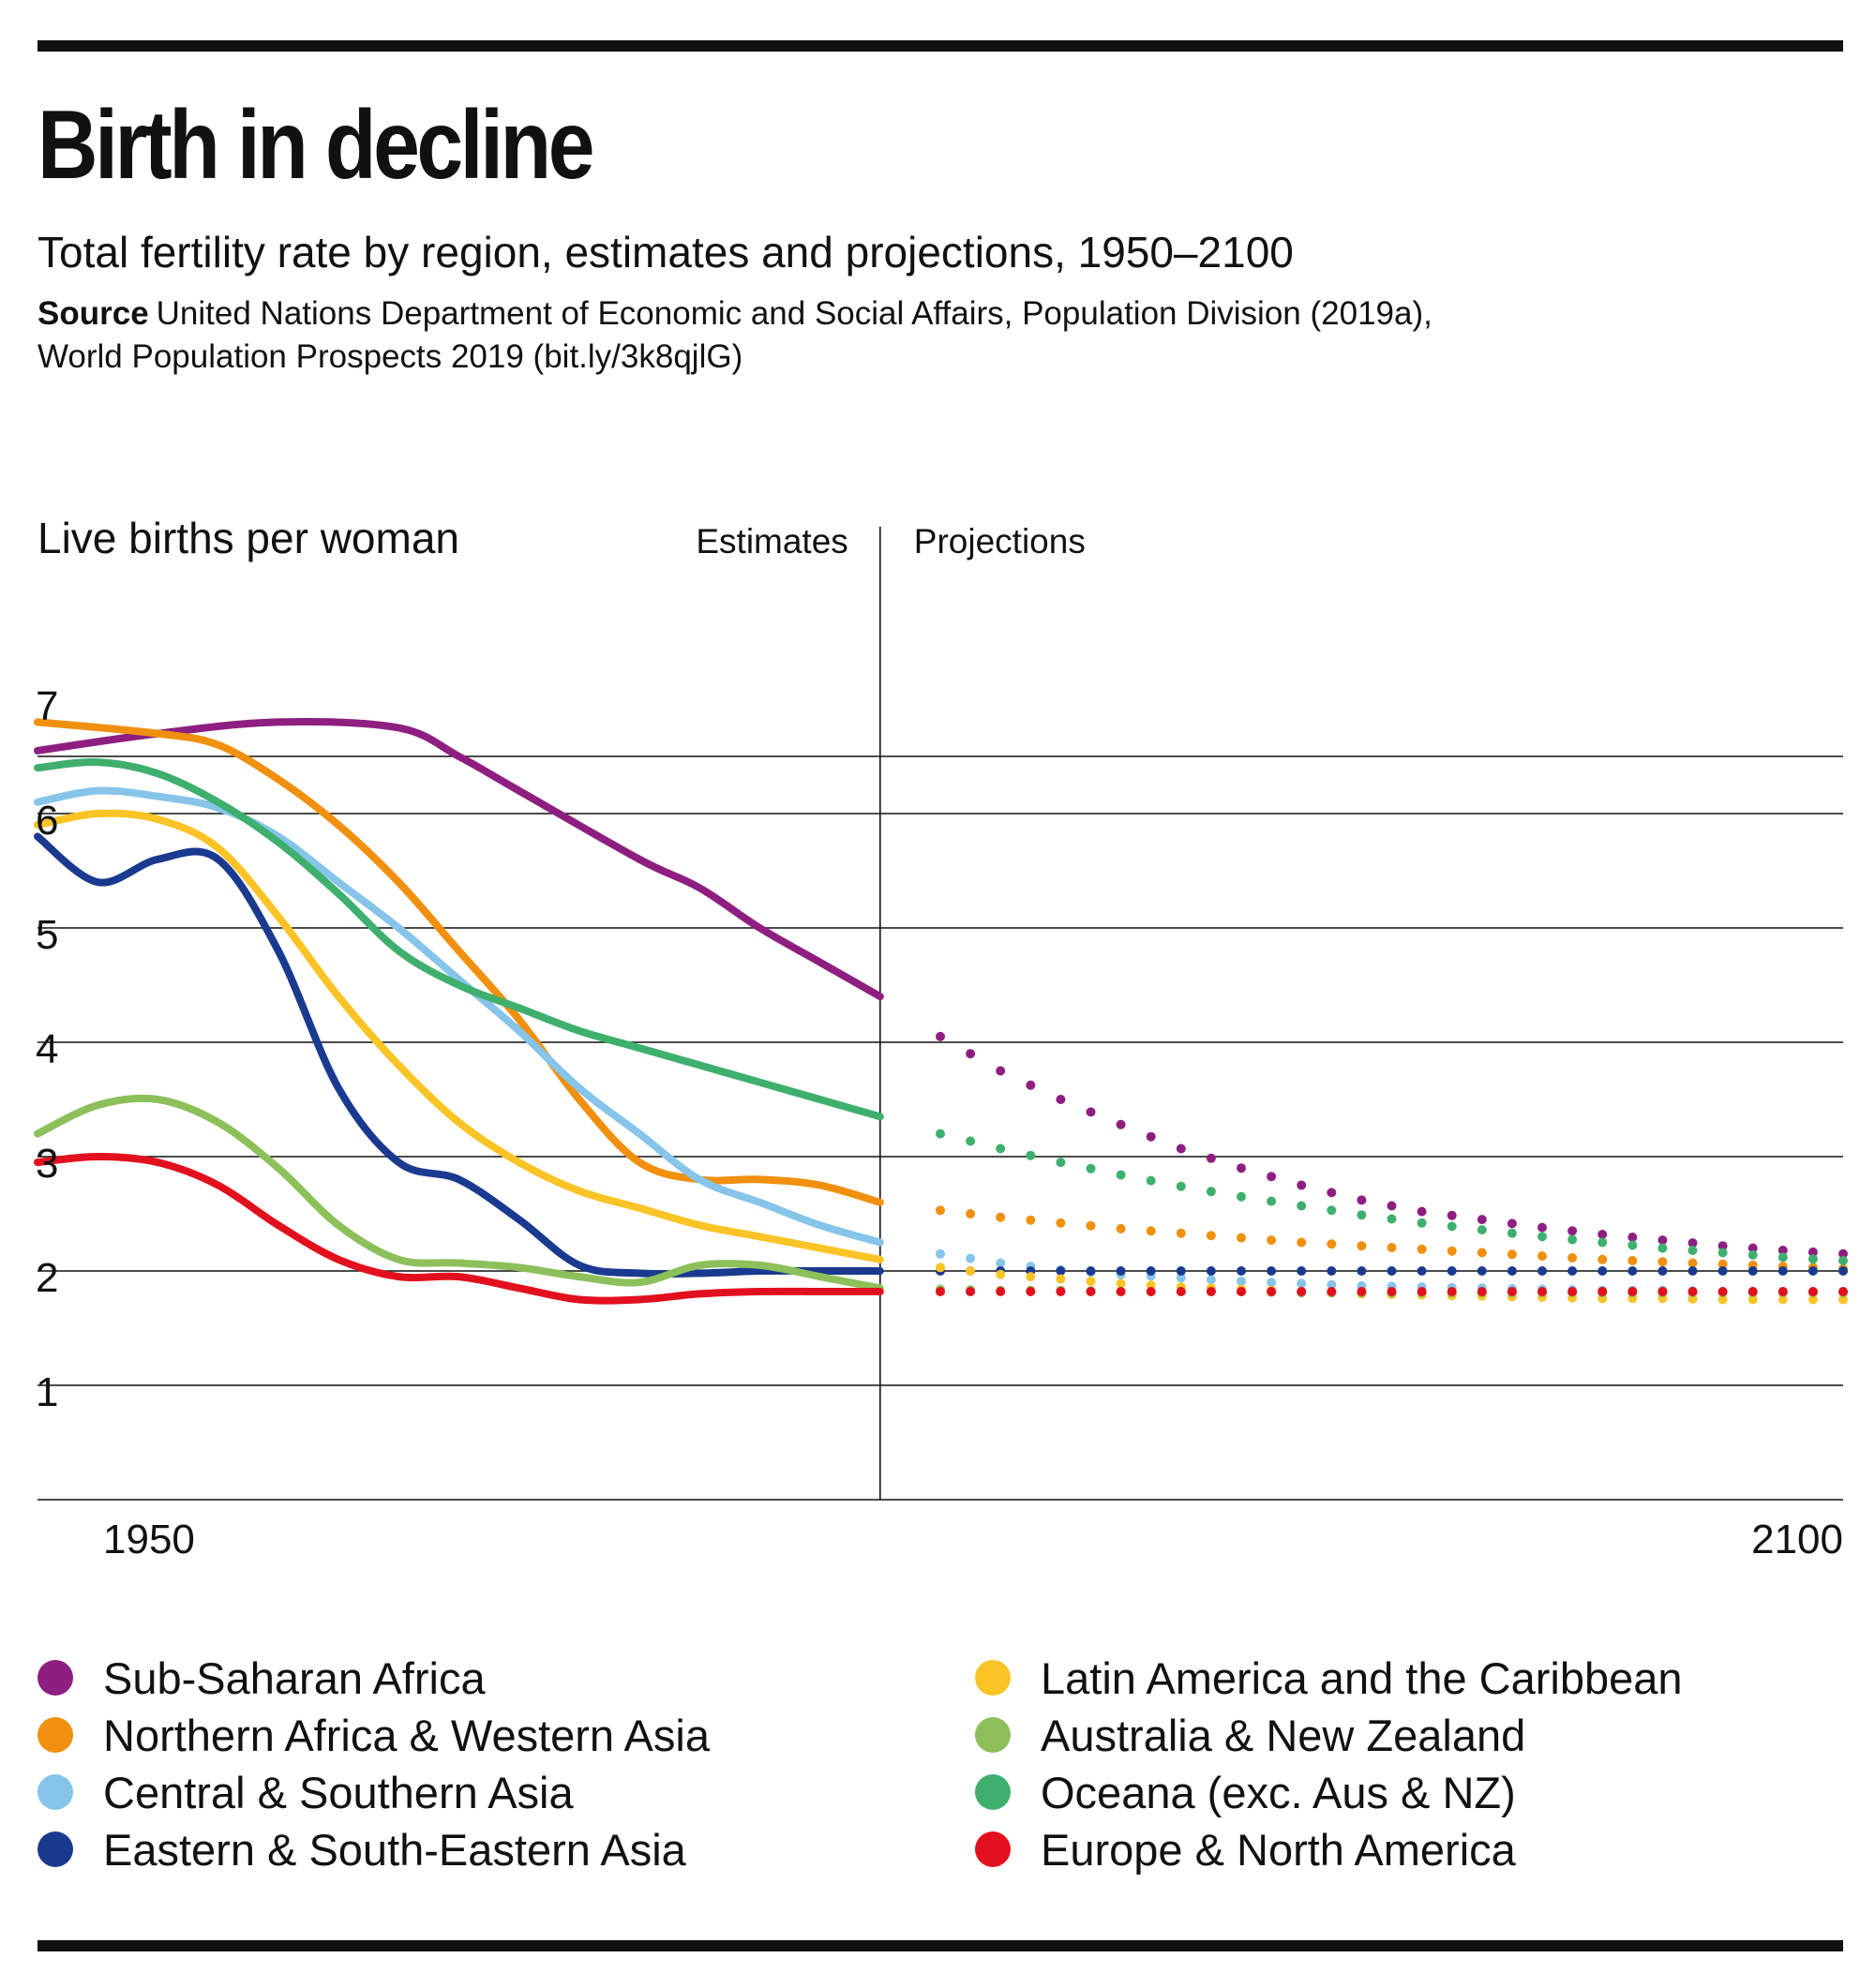 This screenshot has height=1988, width=1875. What do you see at coordinates (394, 1849) in the screenshot?
I see `legend-label: Eastern & South-Eastern Asia` at bounding box center [394, 1849].